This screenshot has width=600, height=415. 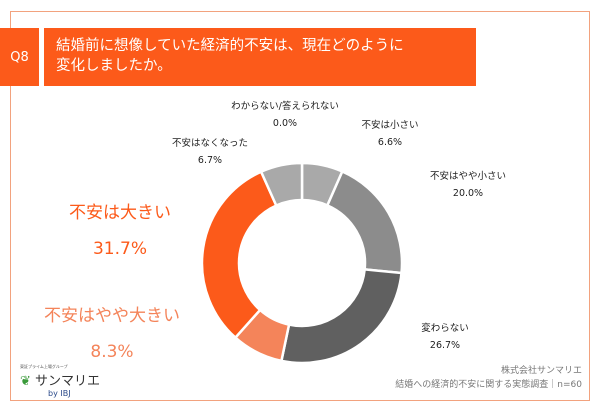 I want to click on logo-name: ❦ サンマリエ, so click(x=60, y=381).